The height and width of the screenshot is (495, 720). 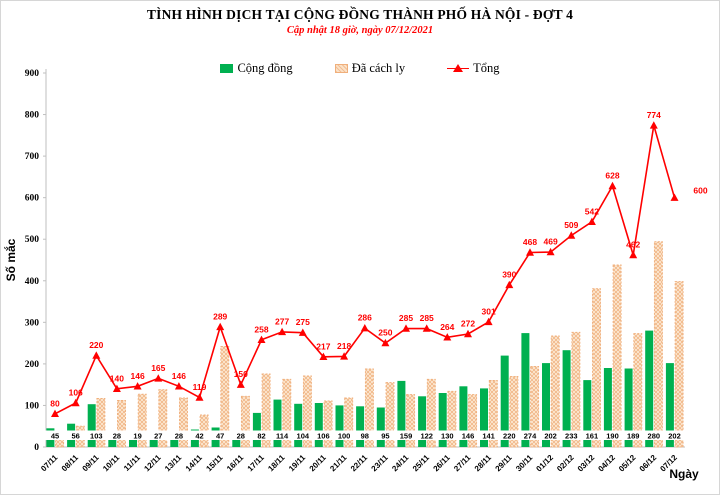 I want to click on svg-text: Ngày, so click(x=684, y=474).